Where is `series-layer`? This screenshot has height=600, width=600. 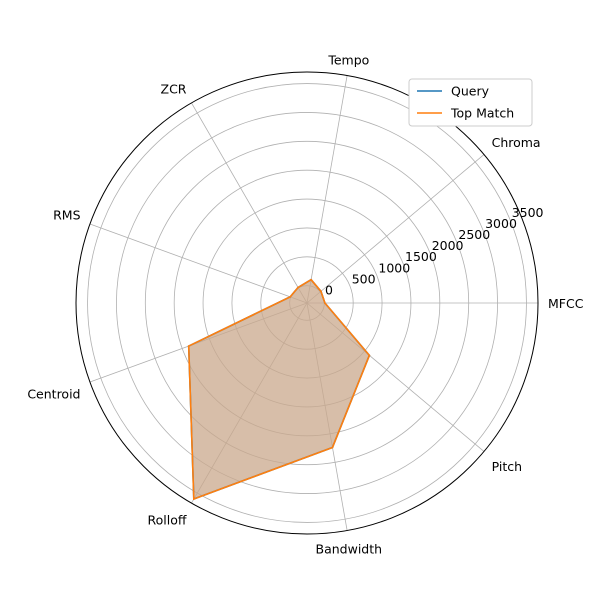 series-layer is located at coordinates (279, 389).